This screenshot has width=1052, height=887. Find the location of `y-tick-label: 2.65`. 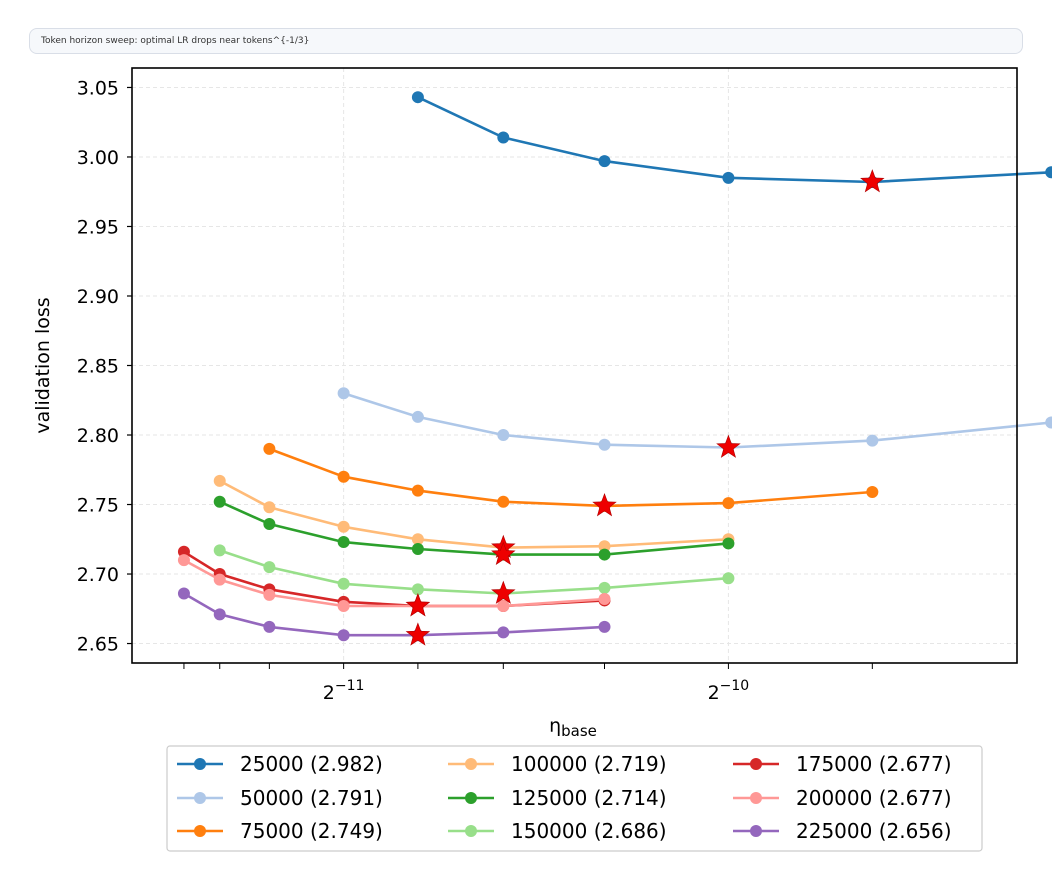

y-tick-label: 2.65 is located at coordinates (98, 645).